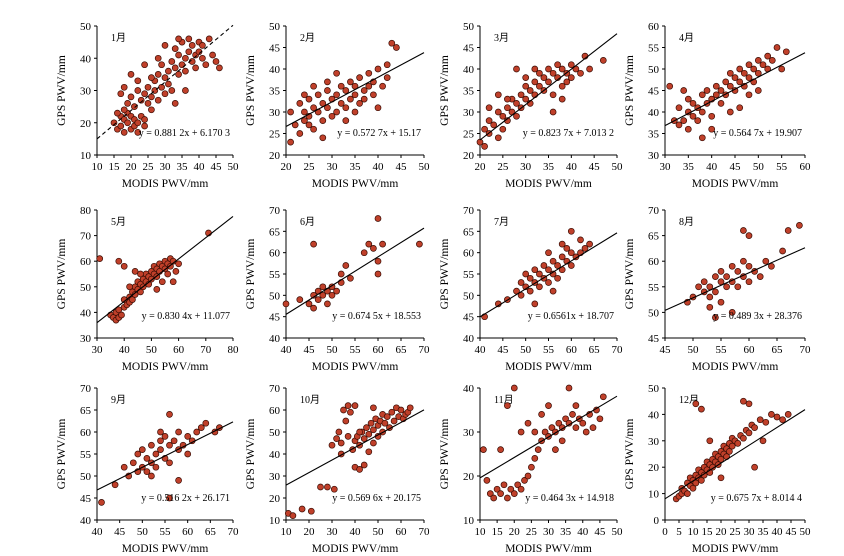 The width and height of the screenshot is (844, 556). What do you see at coordinates (757, 316) in the screenshot?
I see `regression-equation: y = 0.489 3x + 28.376` at bounding box center [757, 316].